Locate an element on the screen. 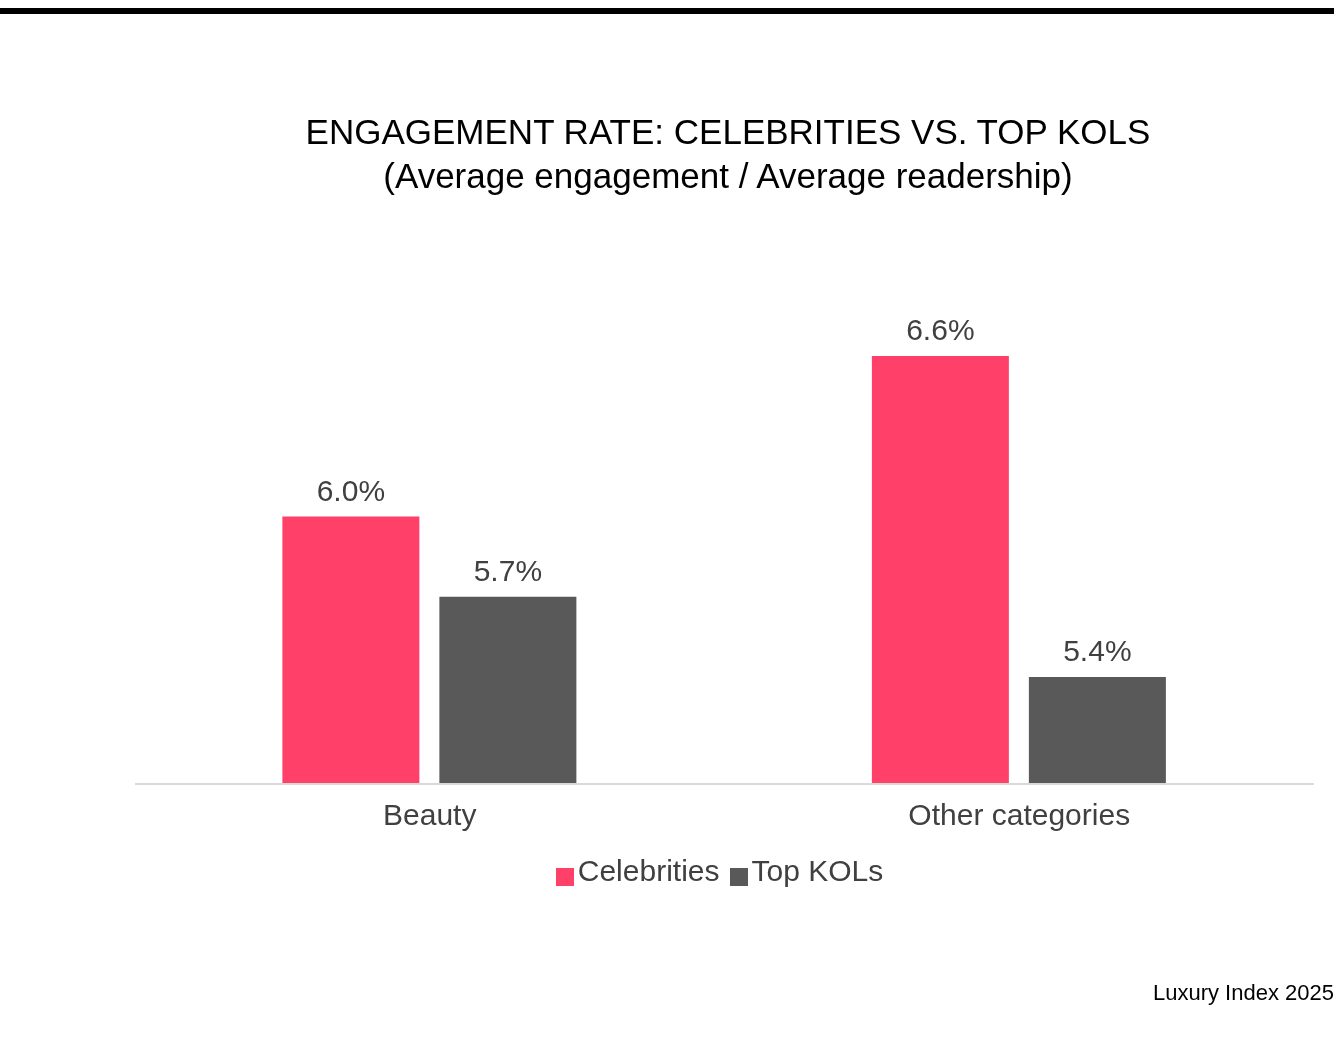 This screenshot has width=1342, height=1061. data-label: 5.4% is located at coordinates (1097, 650).